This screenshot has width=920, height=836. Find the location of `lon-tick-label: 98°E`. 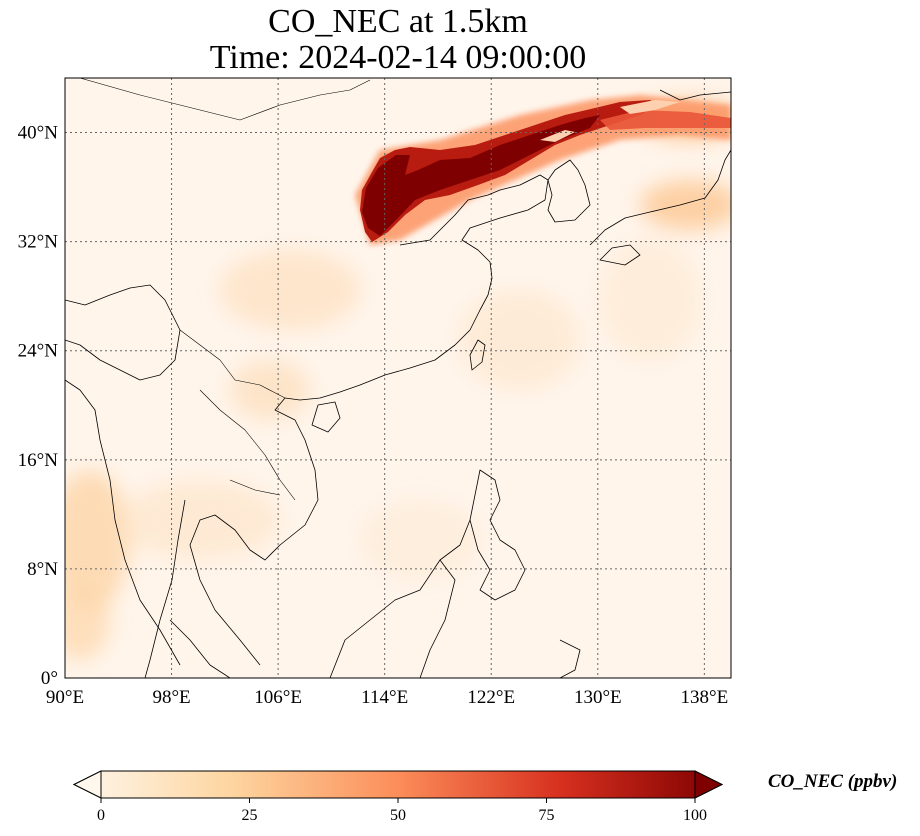

lon-tick-label: 98°E is located at coordinates (171, 697).